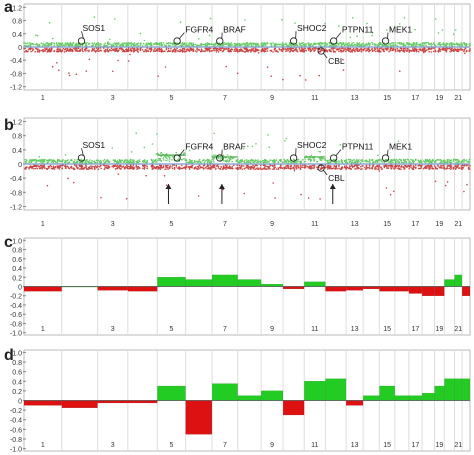  I want to click on chrom-label: 1, so click(43, 224).